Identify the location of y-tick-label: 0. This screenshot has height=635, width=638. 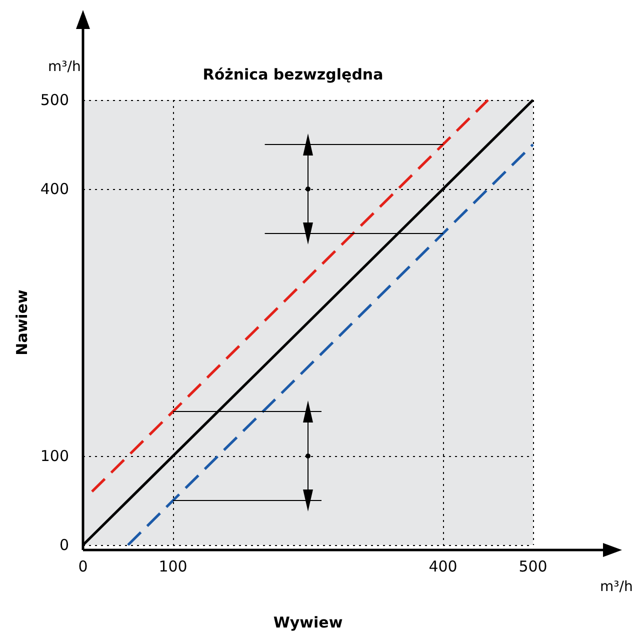
(64, 545).